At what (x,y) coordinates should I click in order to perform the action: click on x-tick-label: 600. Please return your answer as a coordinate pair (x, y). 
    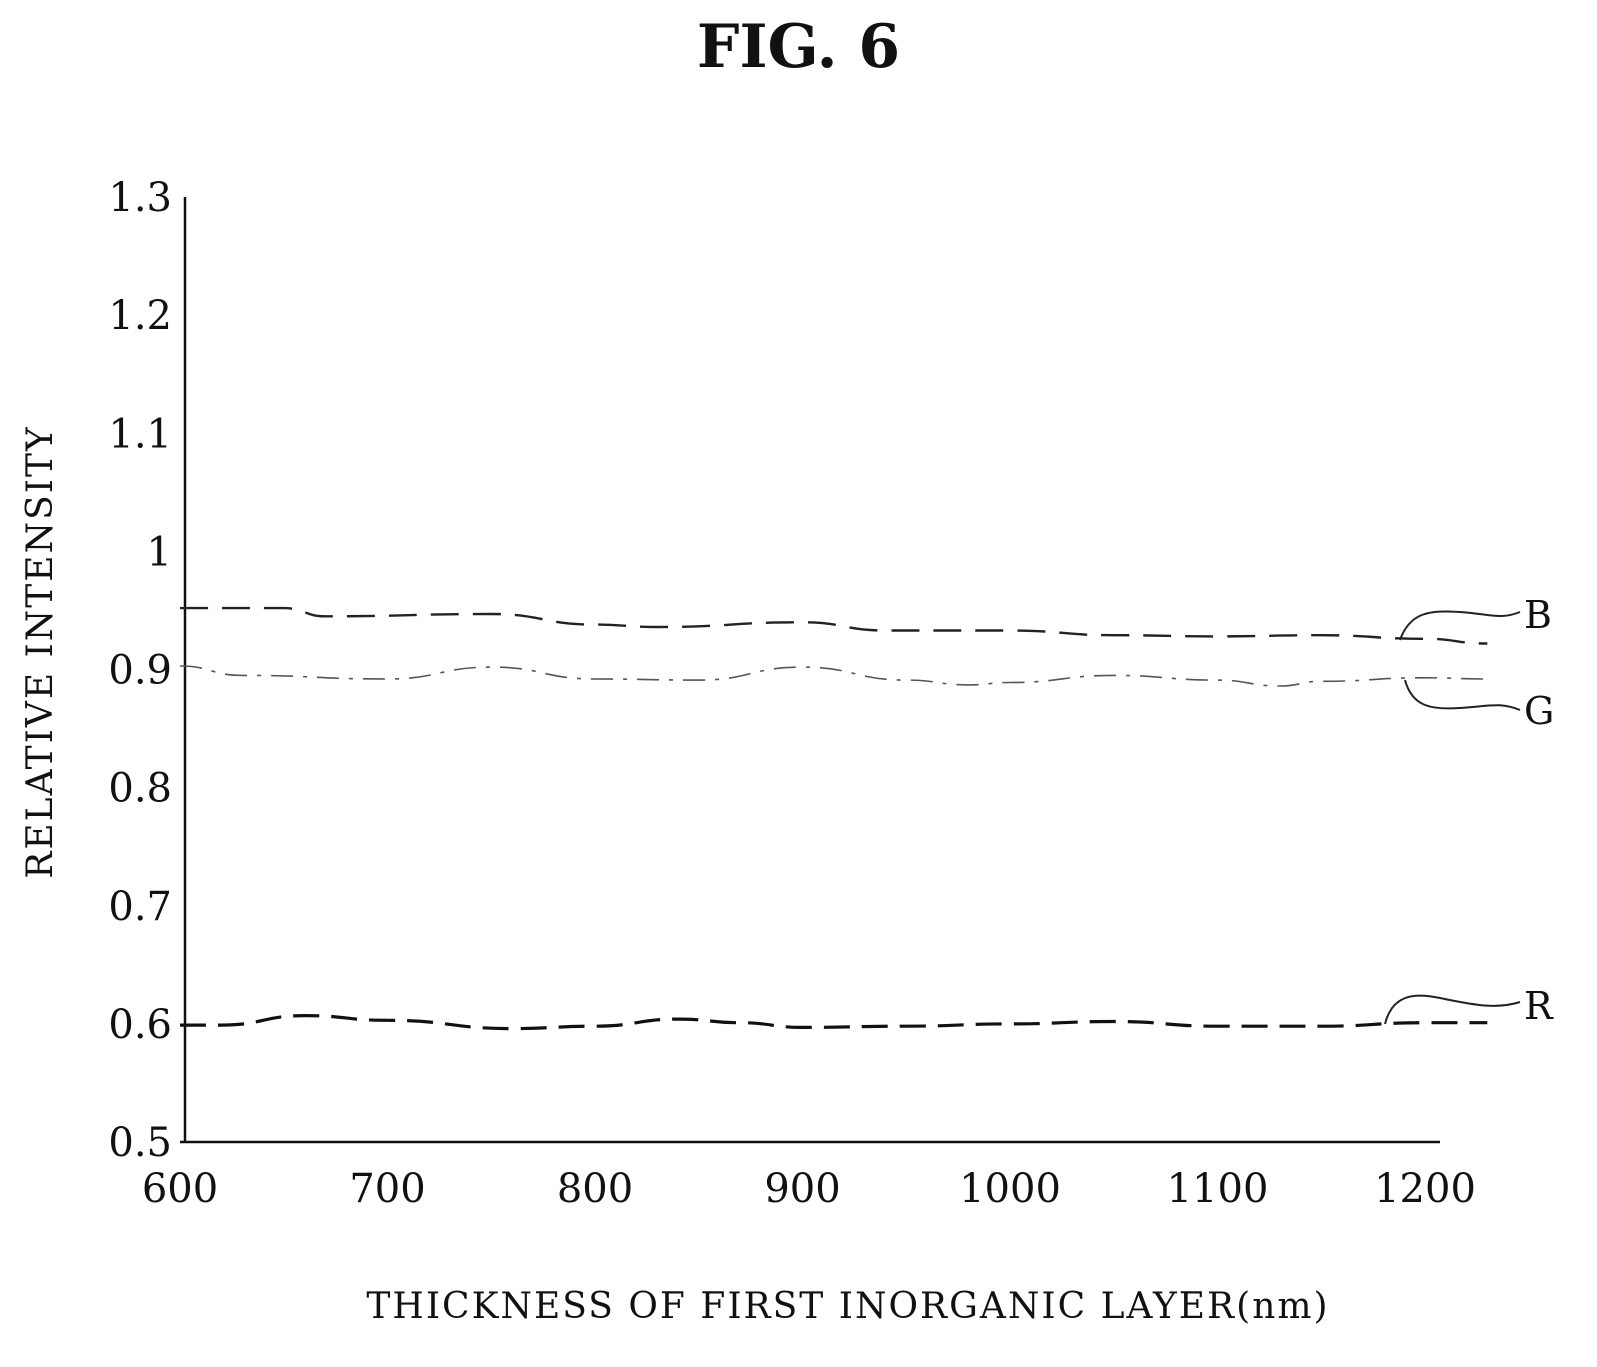
    Looking at the image, I should click on (180, 1189).